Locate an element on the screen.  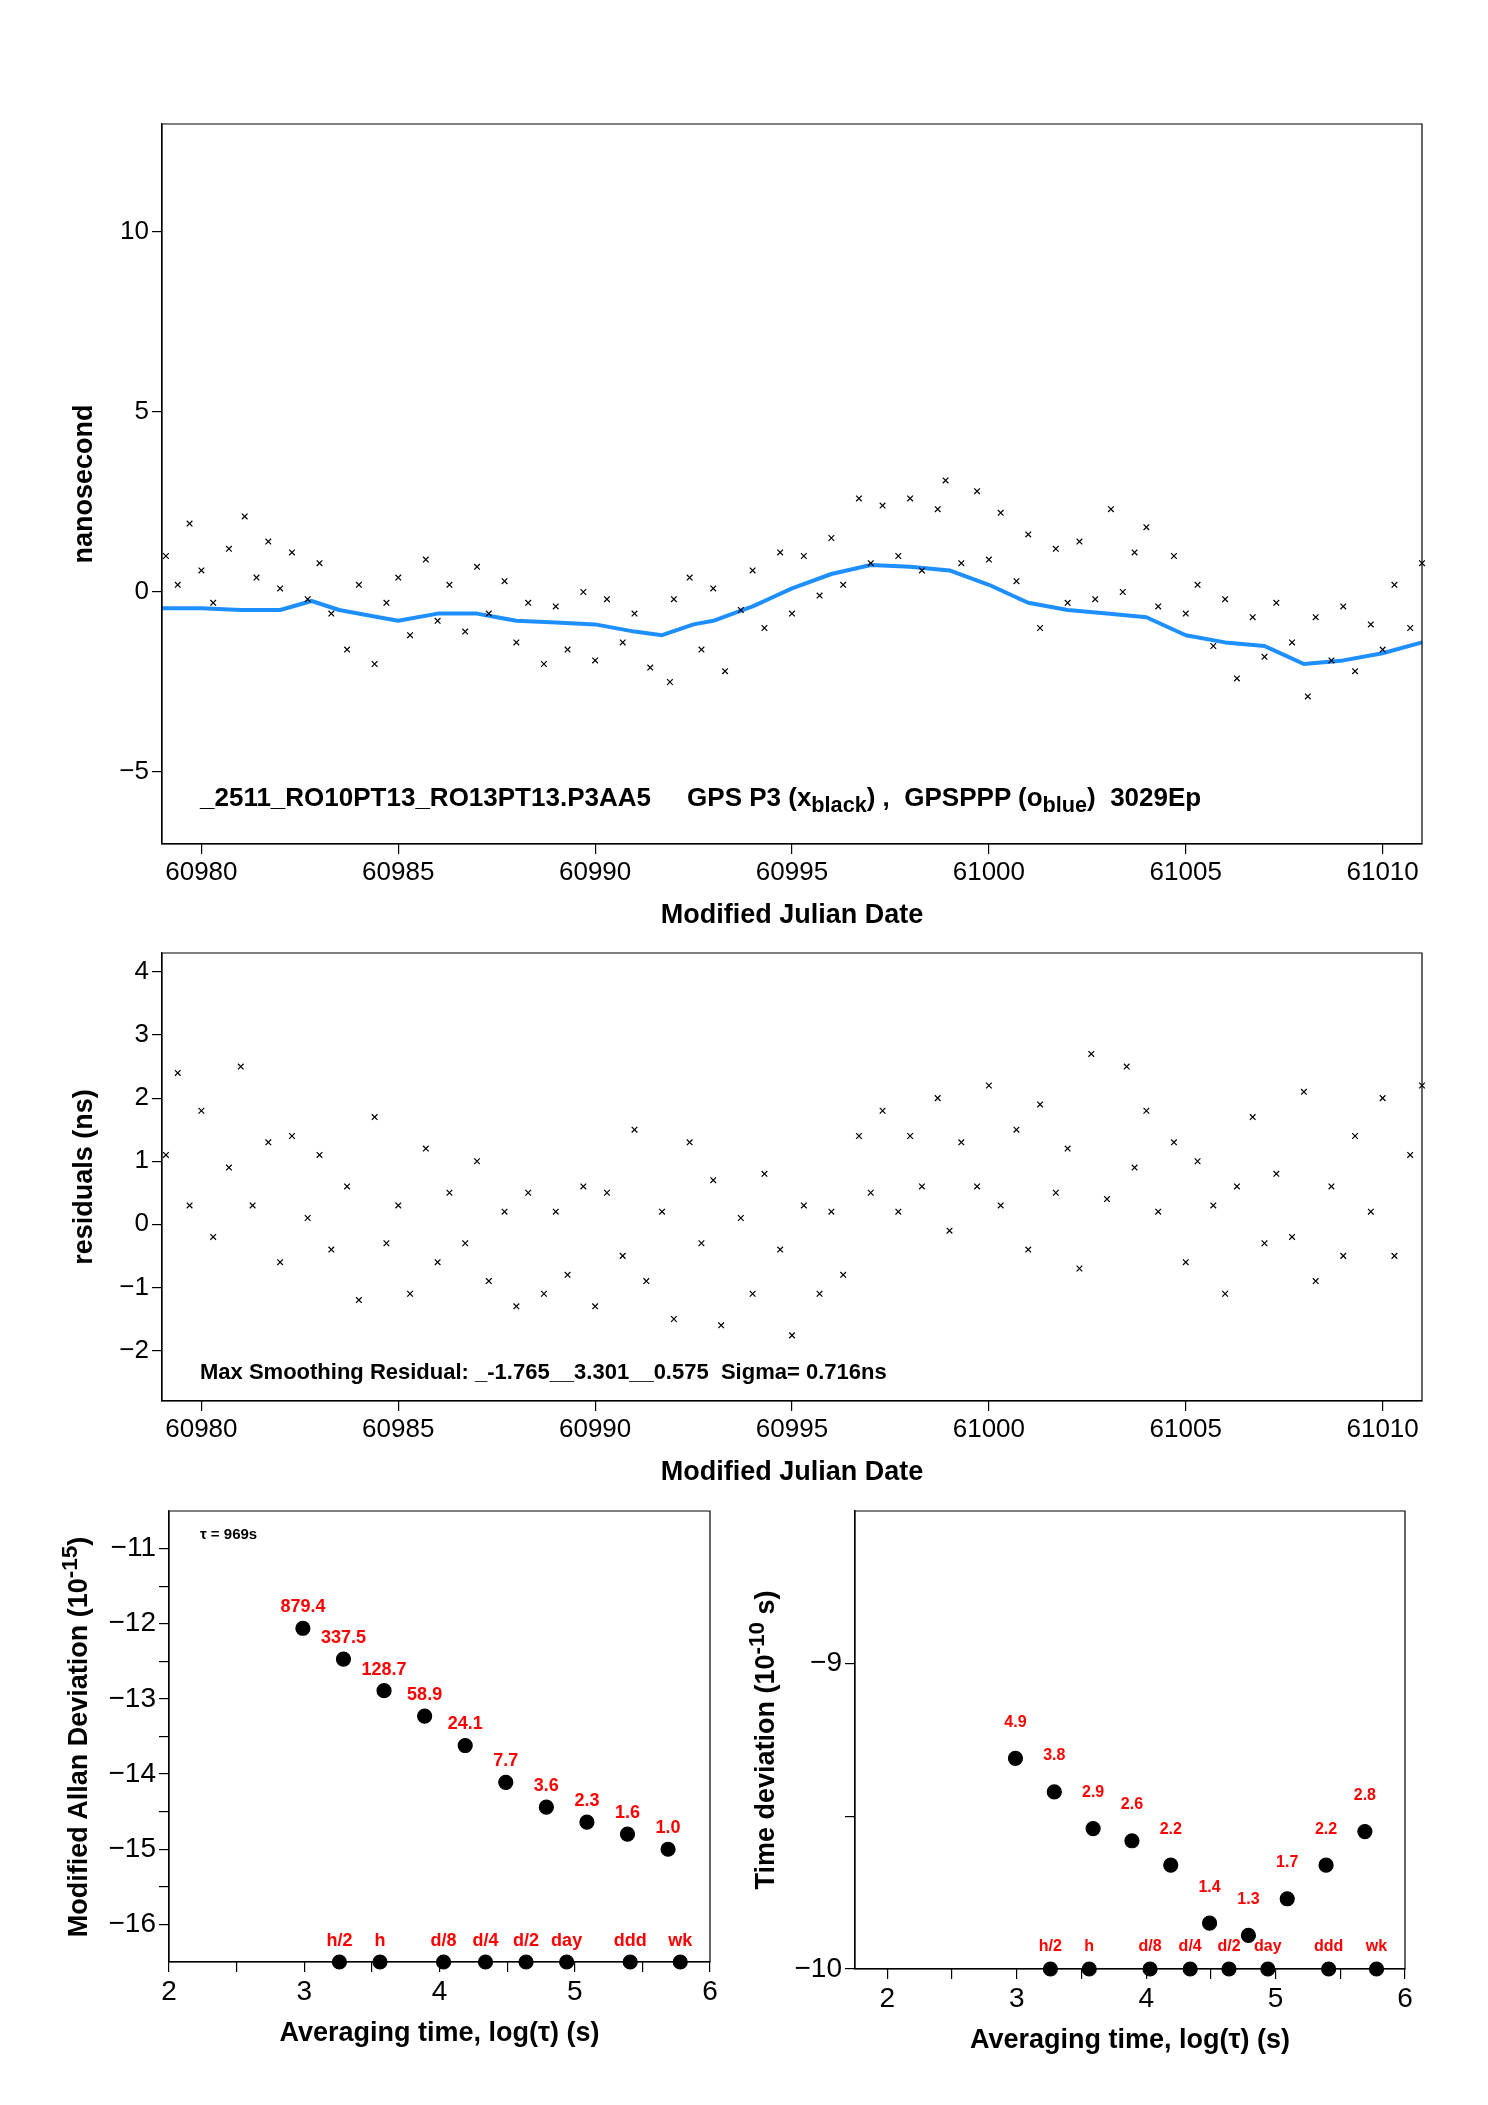
annotation: 1.0 is located at coordinates (668, 1827).